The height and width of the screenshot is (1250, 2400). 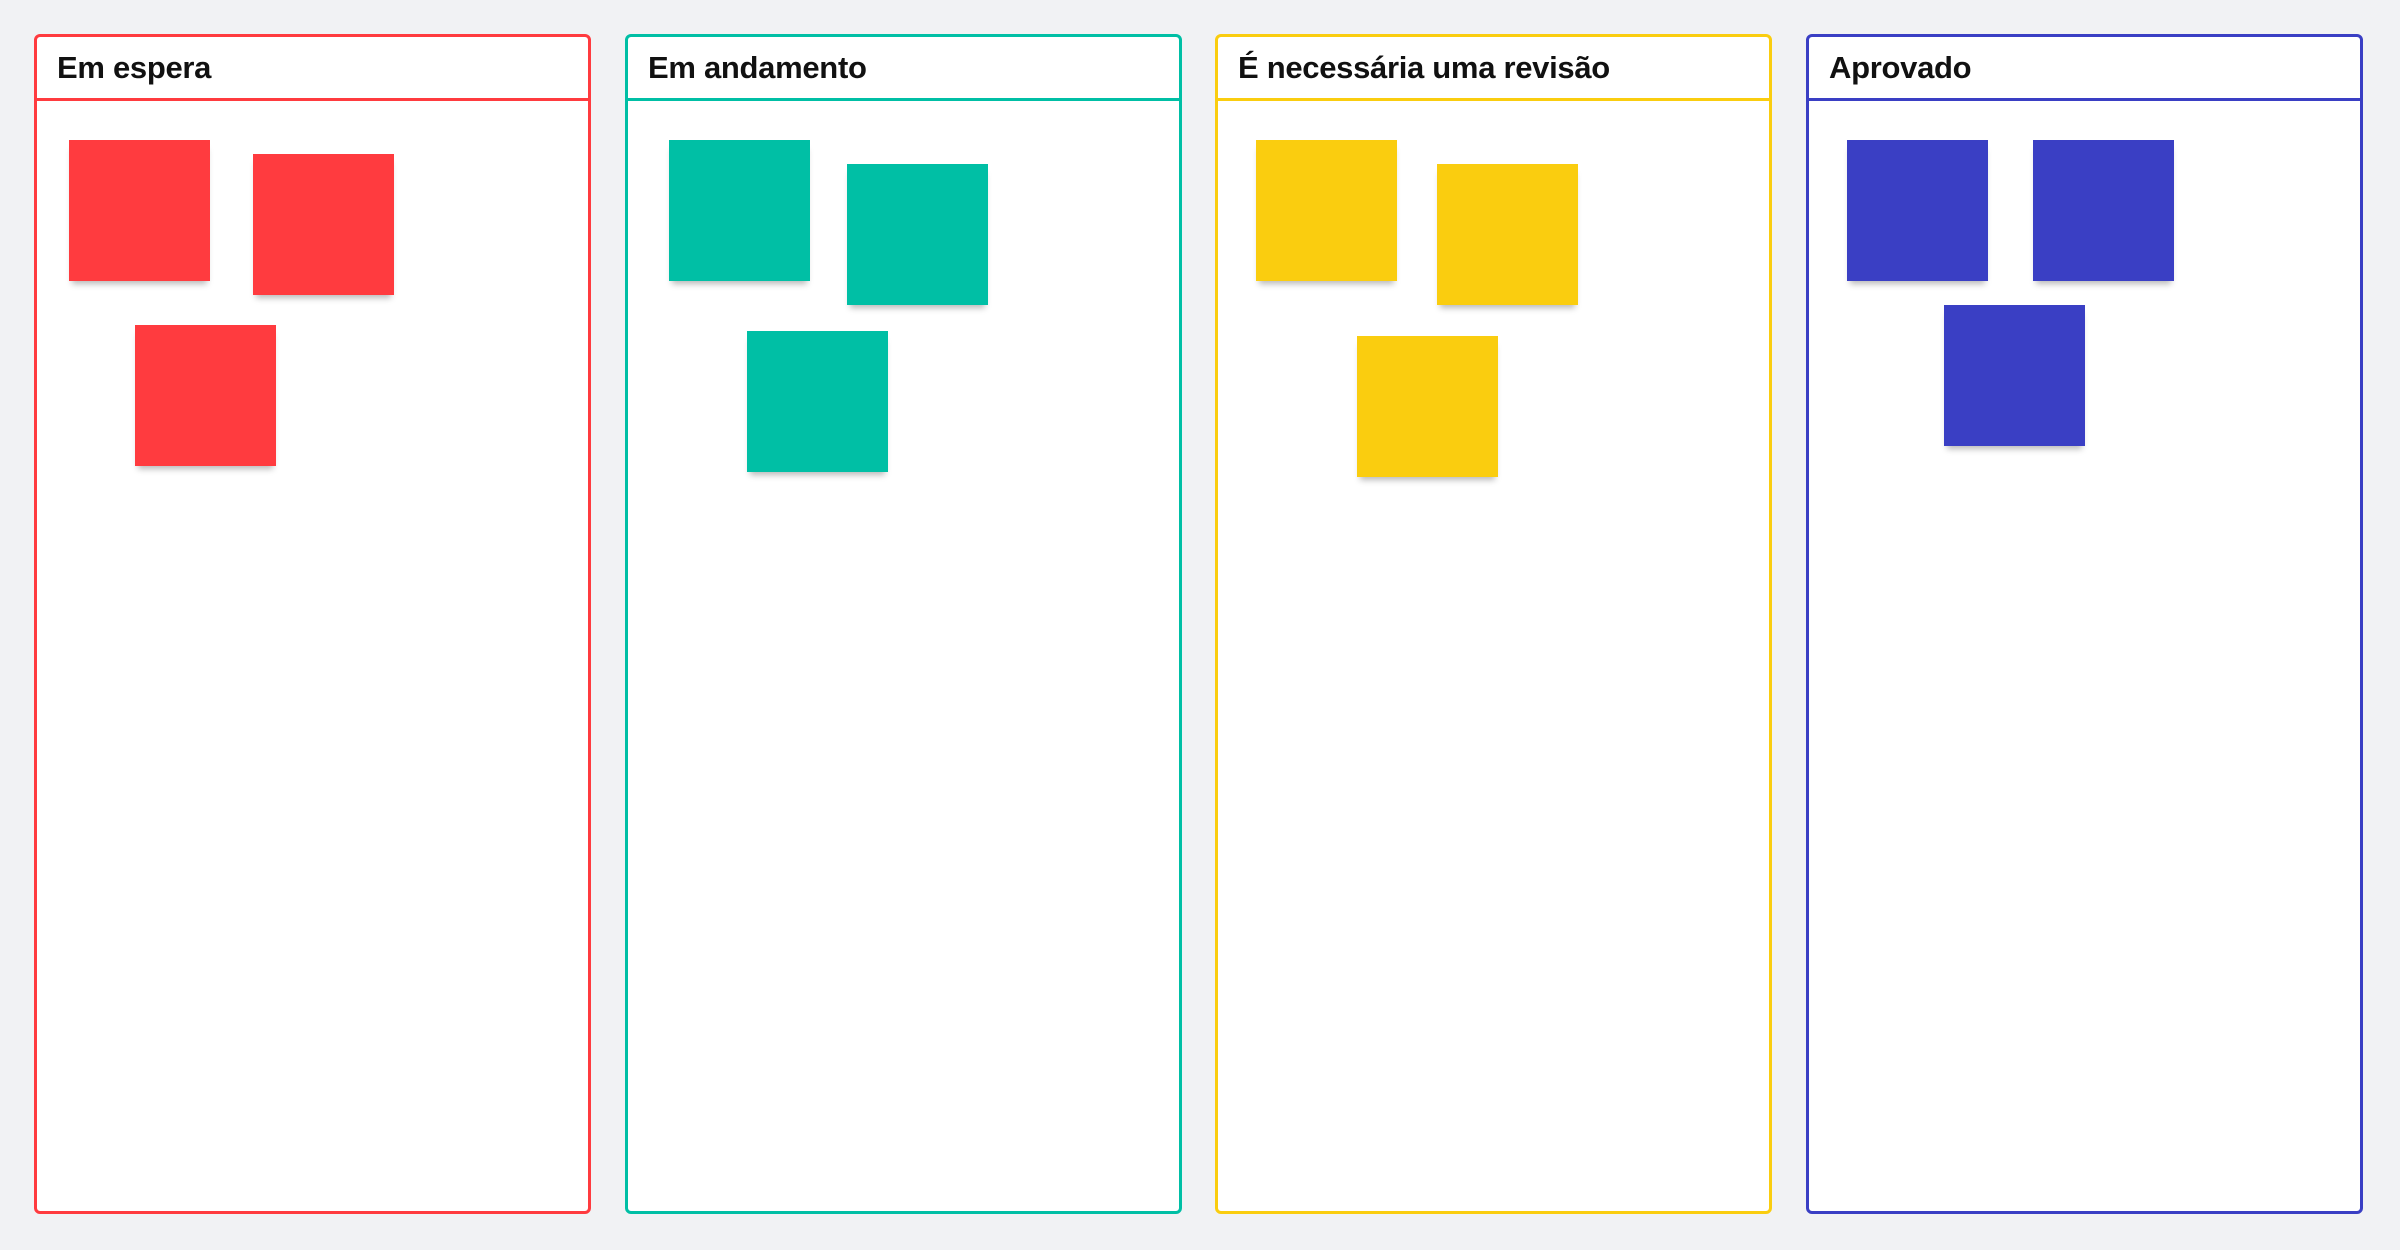 I want to click on column-header: Em espera, so click(x=312, y=69).